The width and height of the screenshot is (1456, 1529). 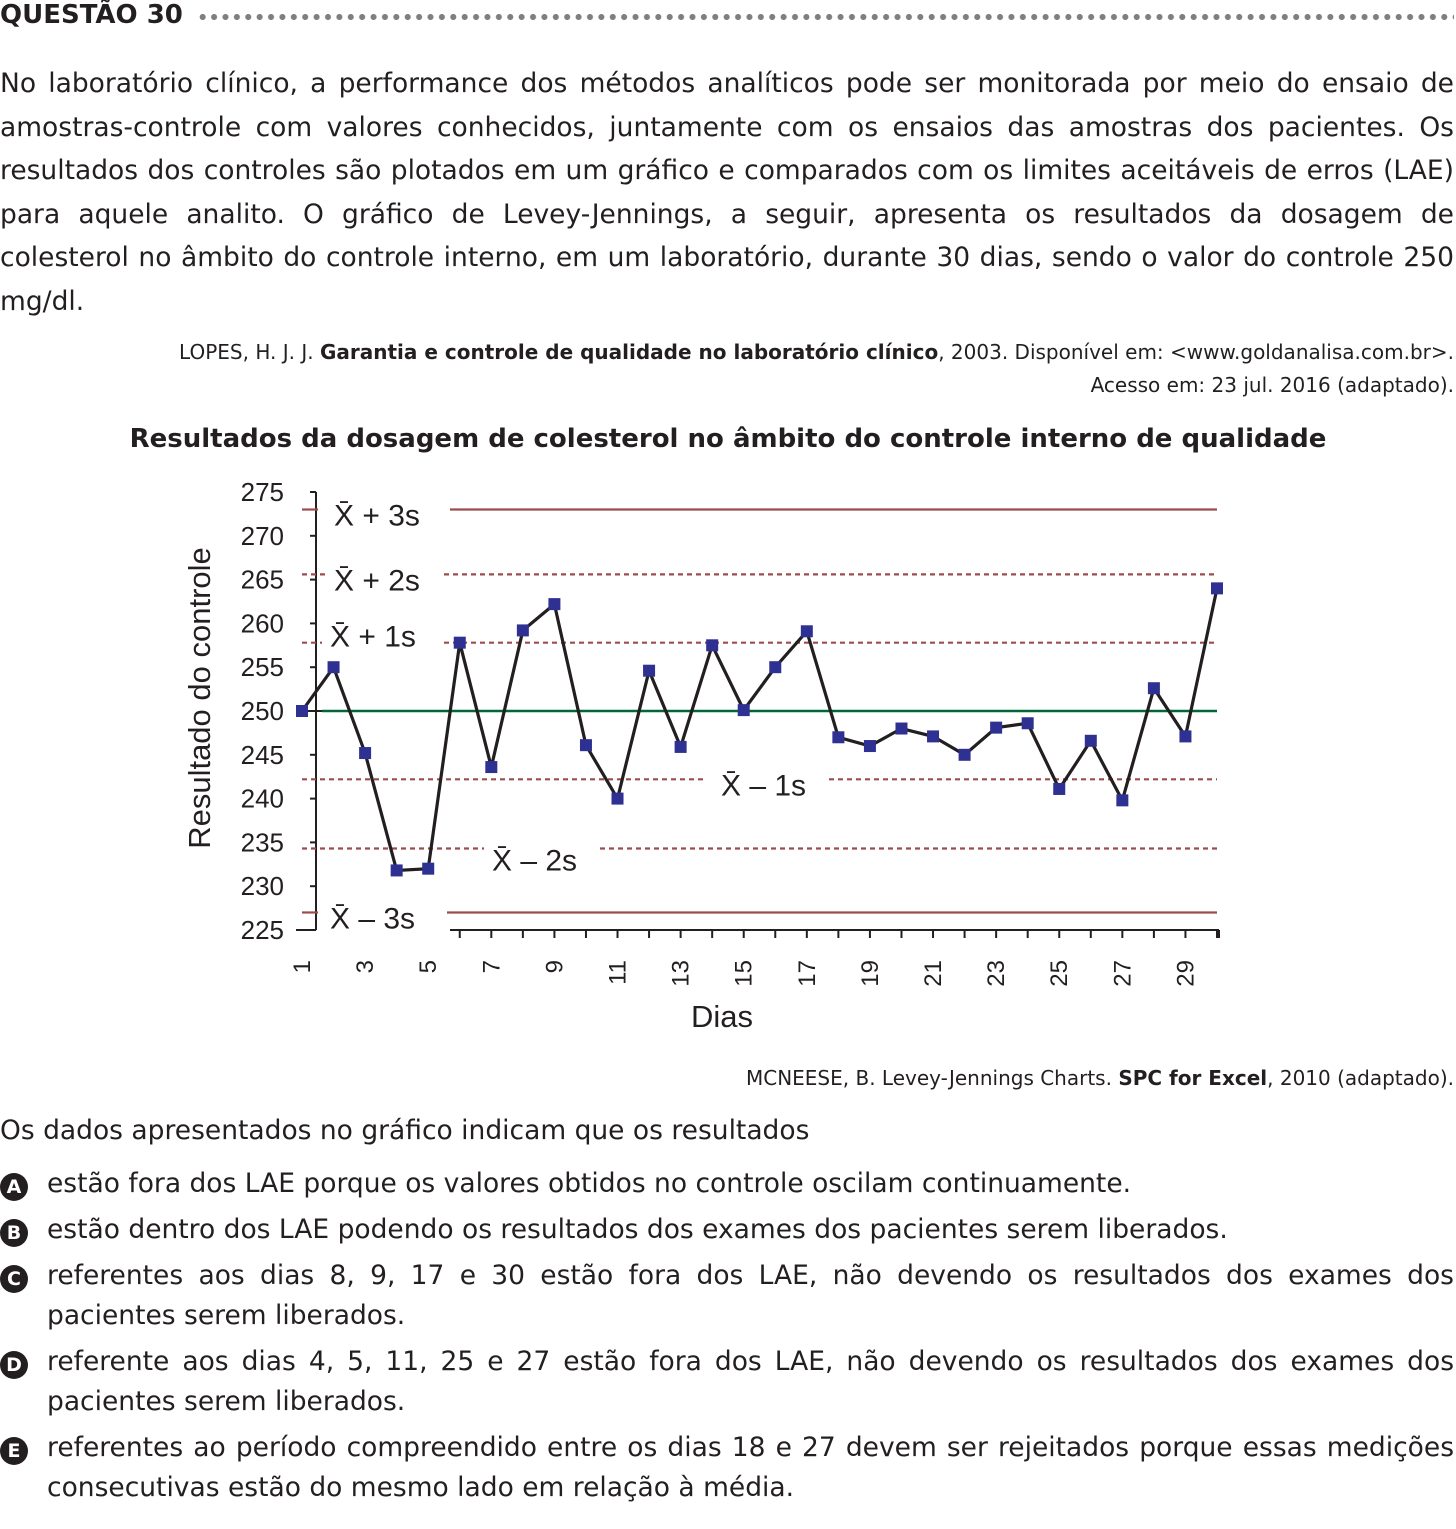 What do you see at coordinates (14, 1187) in the screenshot?
I see `option-letter-badge: A` at bounding box center [14, 1187].